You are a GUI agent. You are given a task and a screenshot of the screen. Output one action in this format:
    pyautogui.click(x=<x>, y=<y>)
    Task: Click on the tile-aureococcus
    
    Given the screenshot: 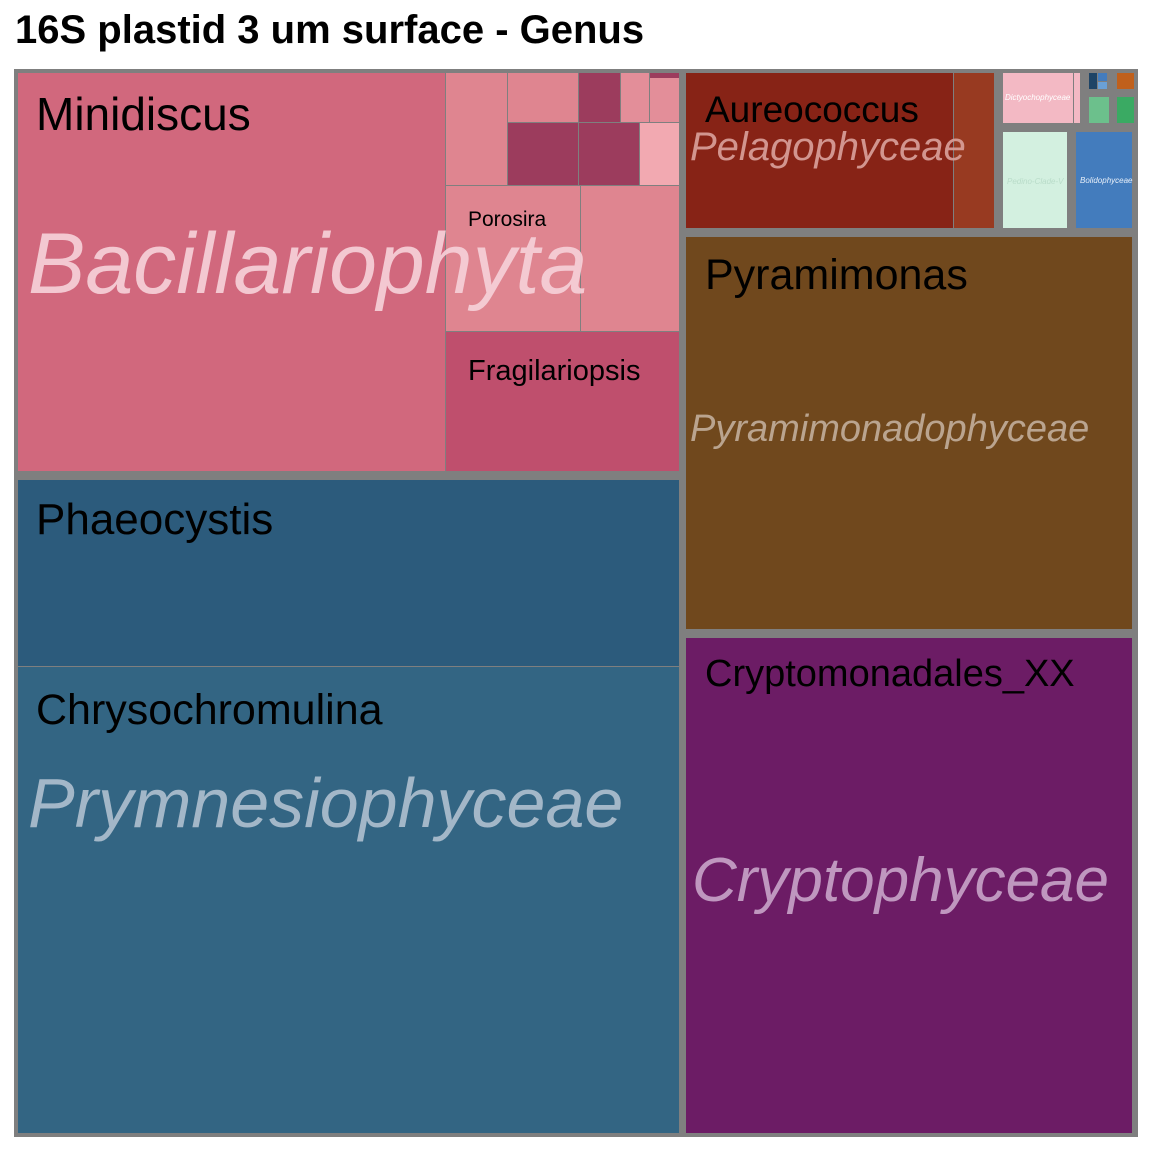 What is the action you would take?
    pyautogui.click(x=819, y=150)
    